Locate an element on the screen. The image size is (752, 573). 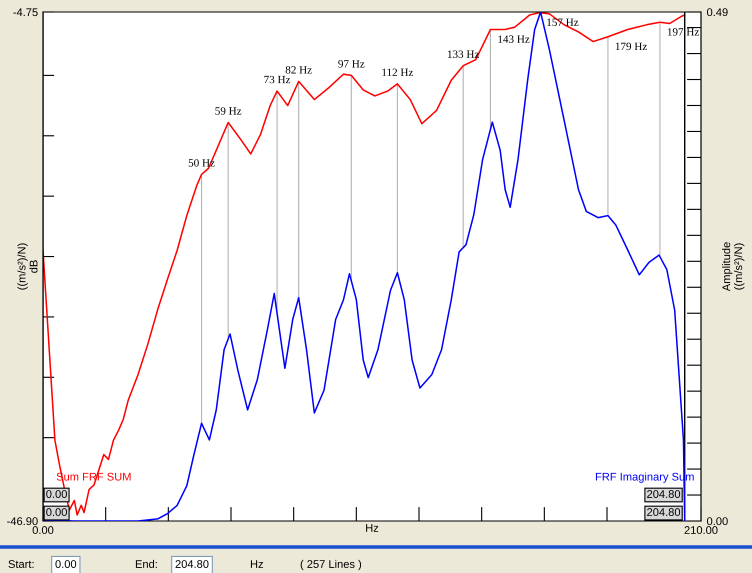
annotation: 97 Hz is located at coordinates (351, 64).